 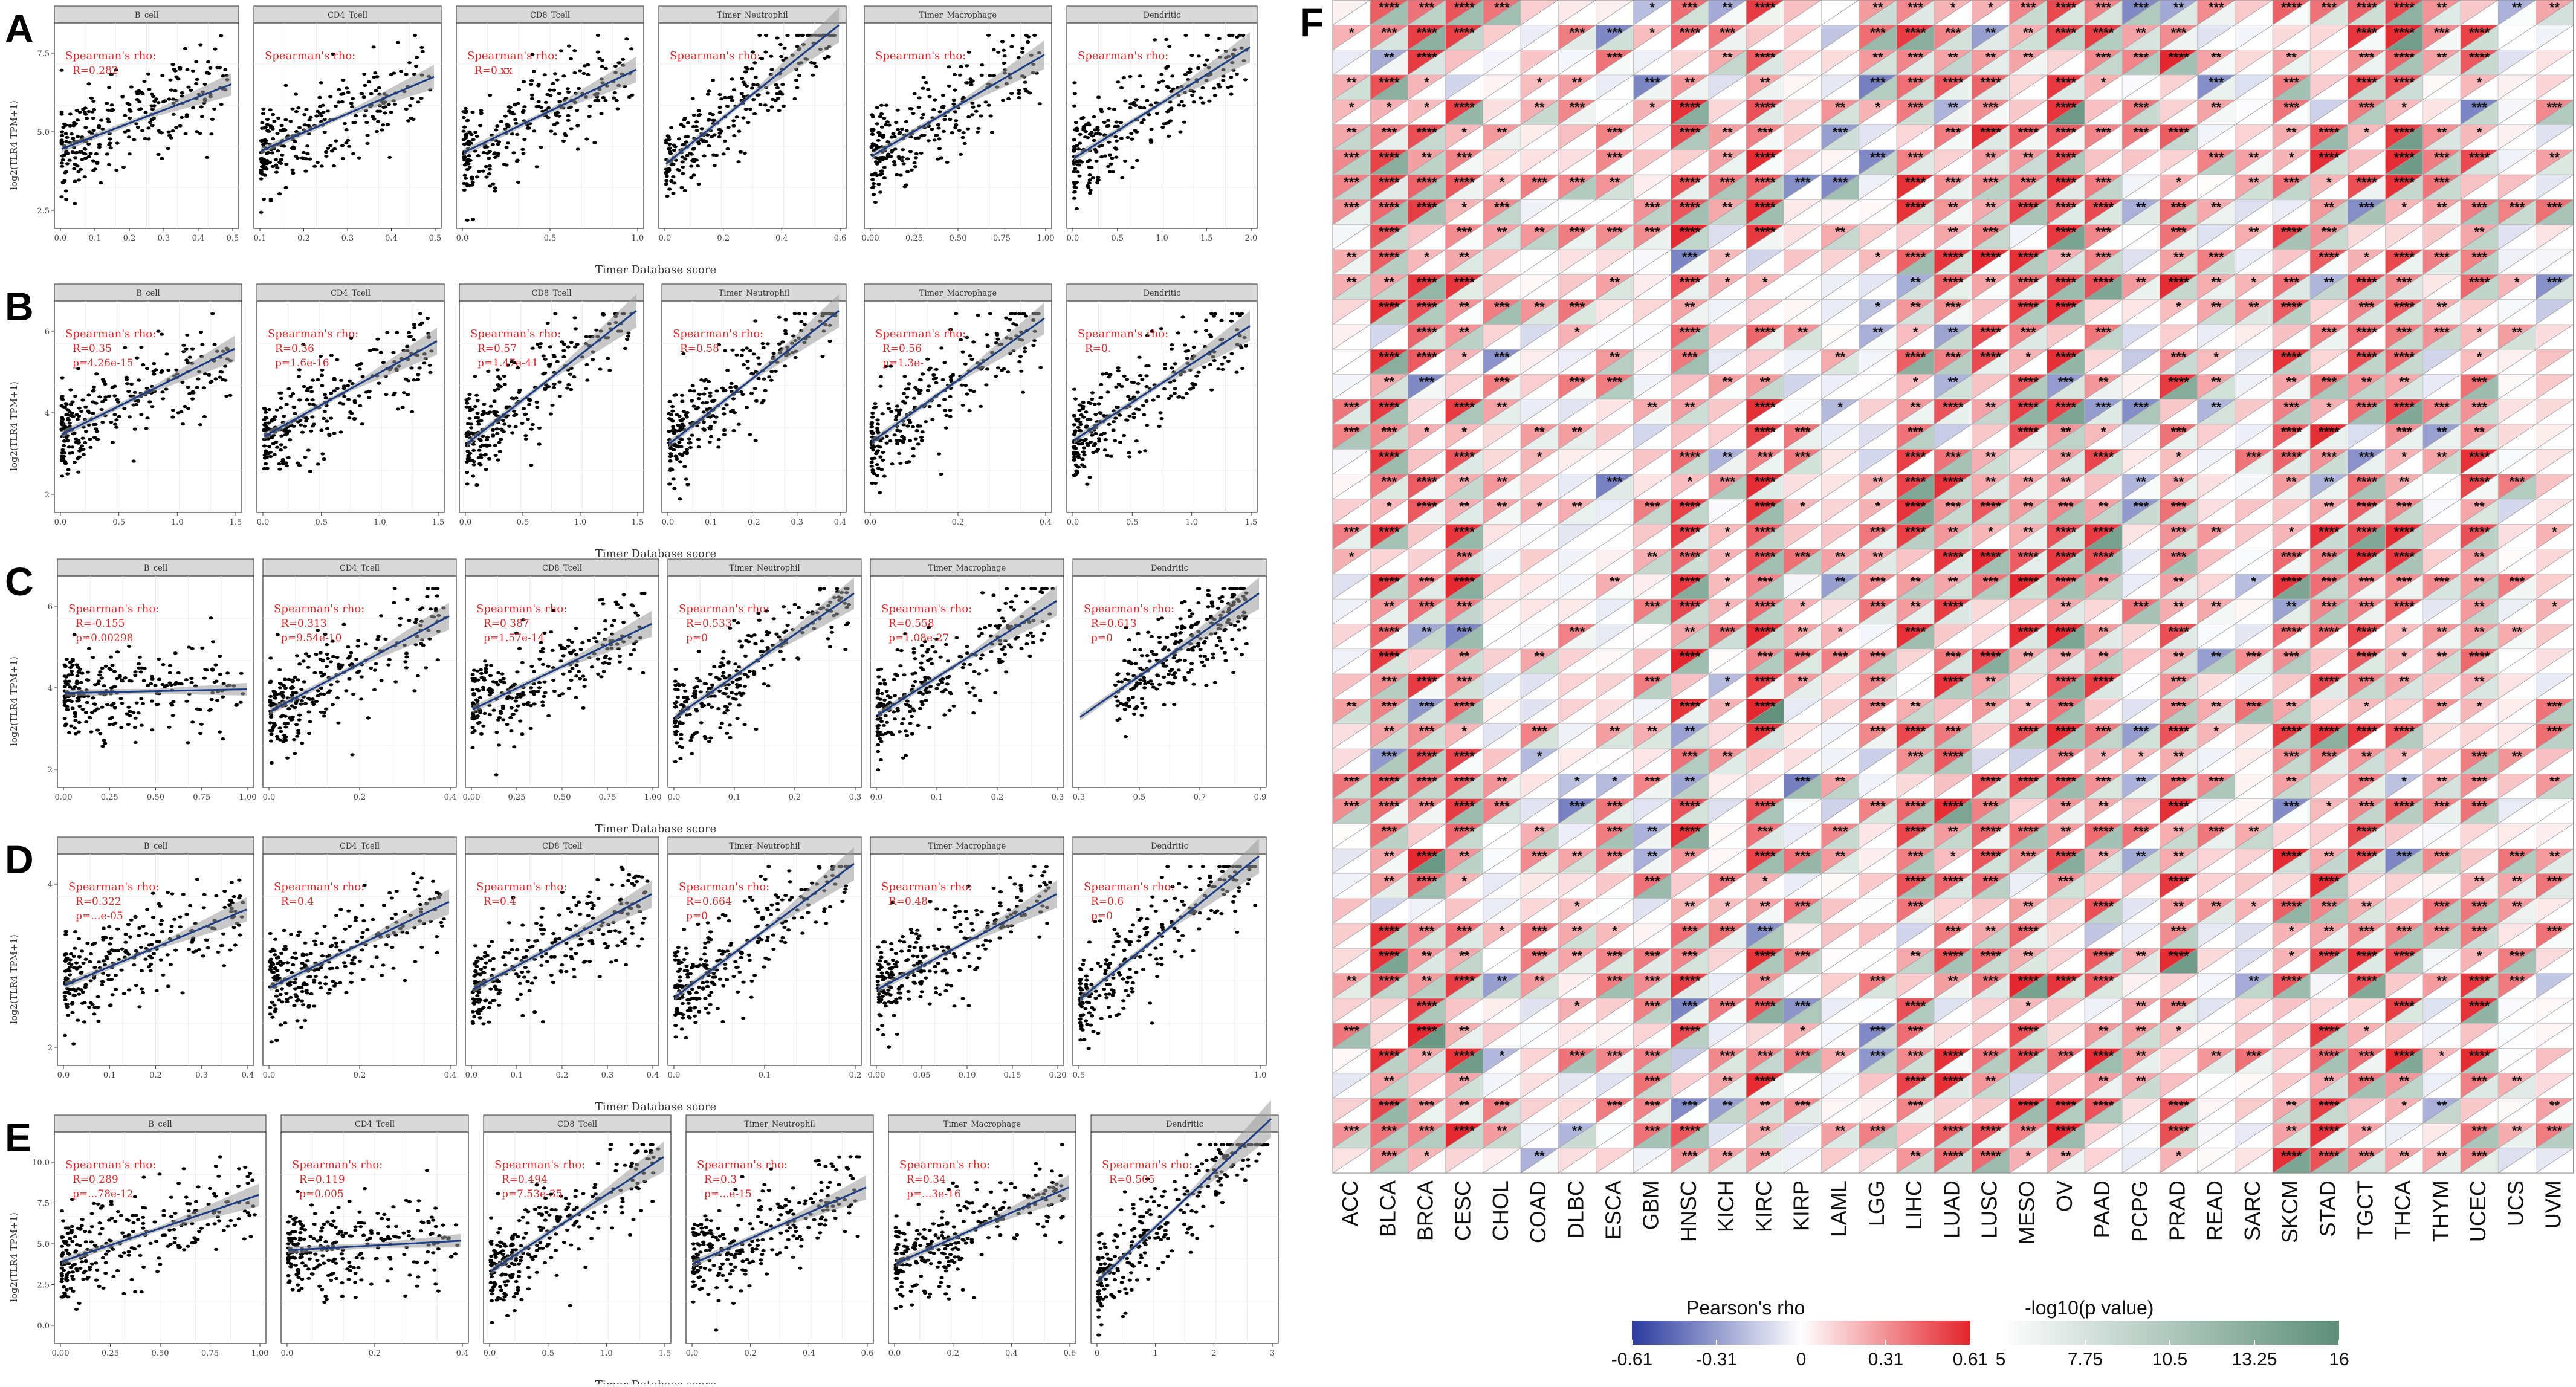 I want to click on annotation-title: Spearman's rho:, so click(x=1123, y=334).